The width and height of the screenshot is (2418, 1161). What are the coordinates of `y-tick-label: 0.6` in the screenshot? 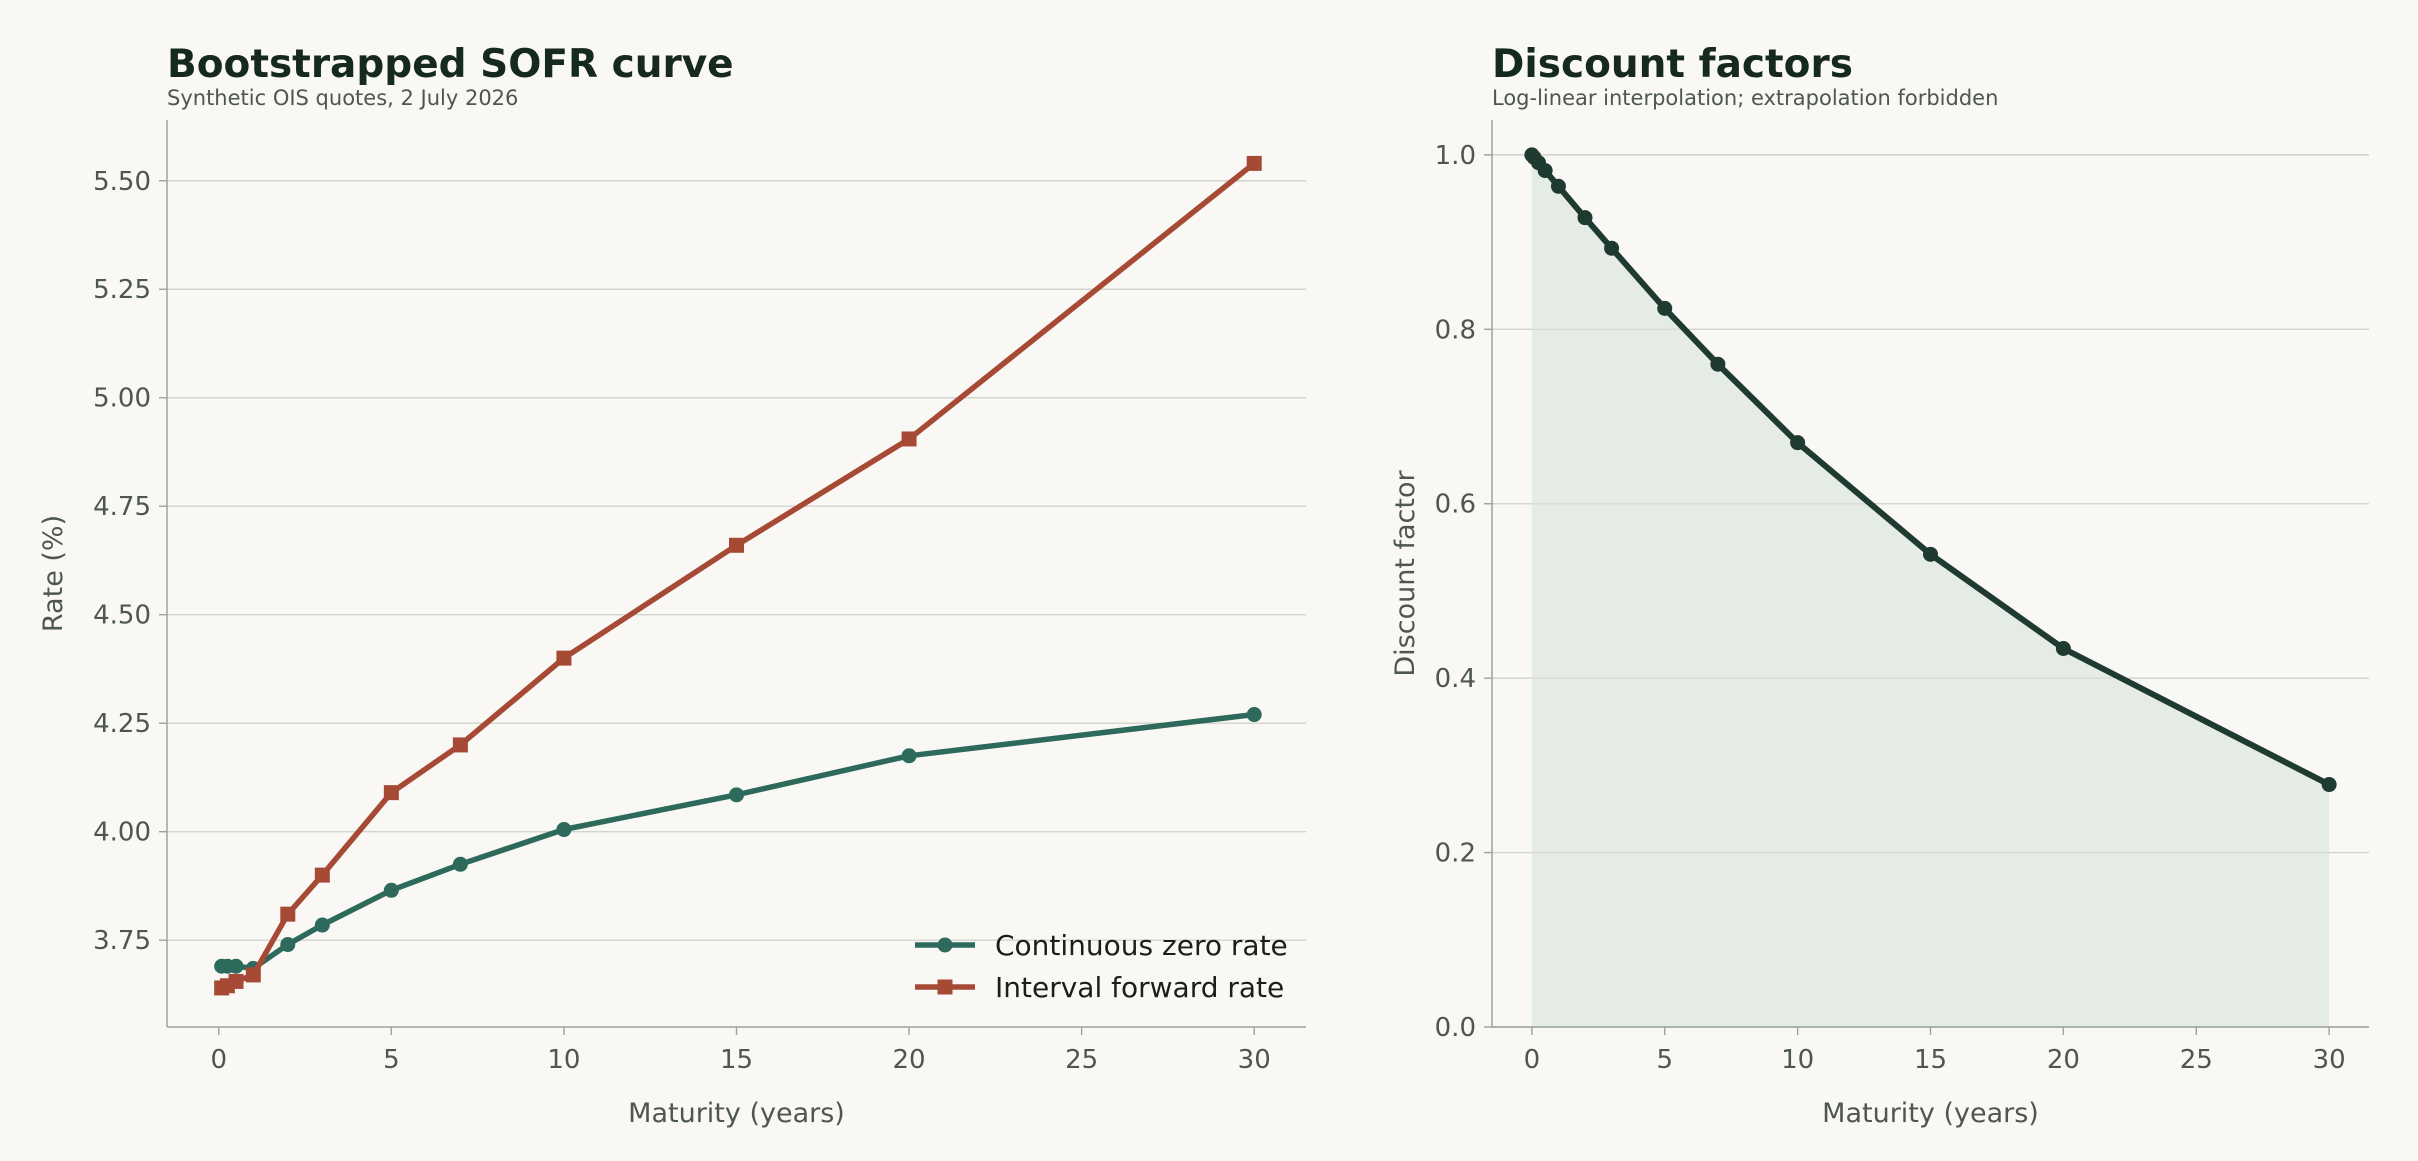 It's located at (1455, 505).